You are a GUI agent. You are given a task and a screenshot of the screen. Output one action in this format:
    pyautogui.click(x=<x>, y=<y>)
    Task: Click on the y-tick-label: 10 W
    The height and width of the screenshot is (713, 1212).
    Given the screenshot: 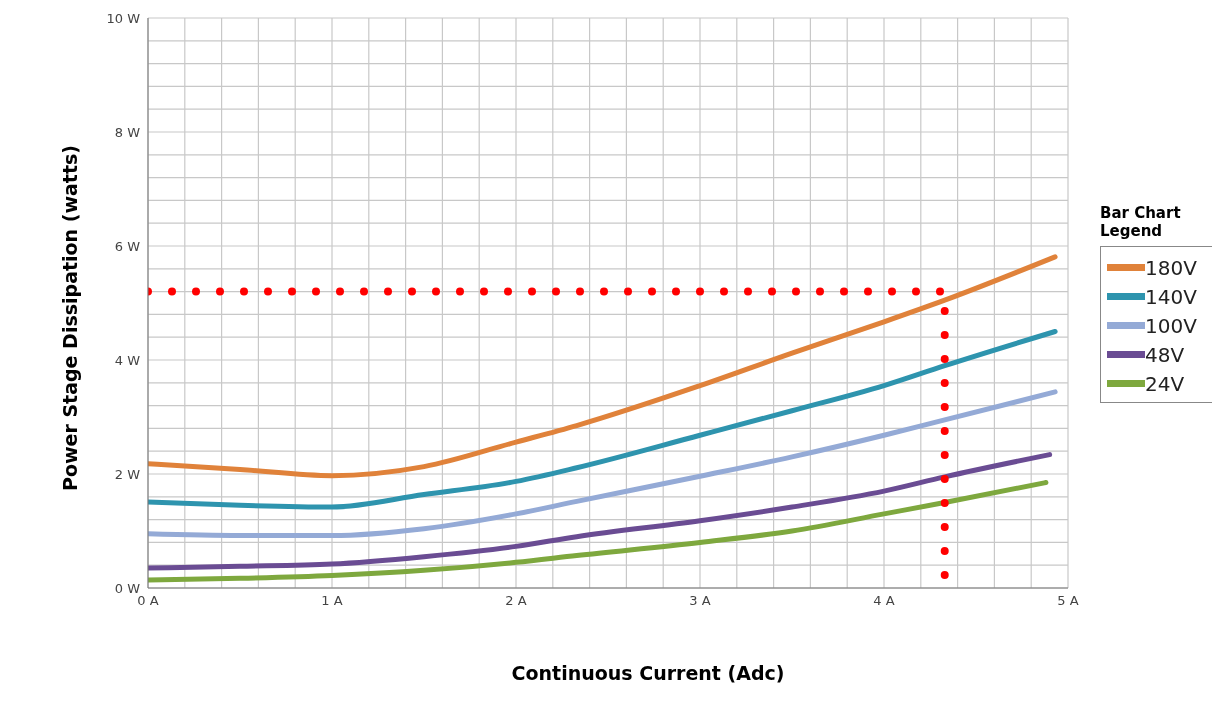 What is the action you would take?
    pyautogui.click(x=123, y=18)
    